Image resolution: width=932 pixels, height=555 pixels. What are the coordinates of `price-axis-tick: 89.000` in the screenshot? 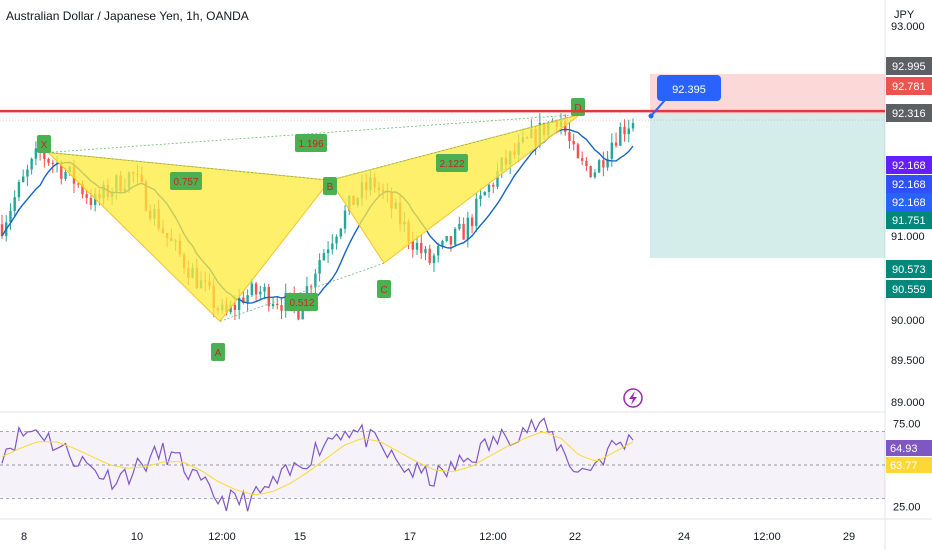 It's located at (908, 403).